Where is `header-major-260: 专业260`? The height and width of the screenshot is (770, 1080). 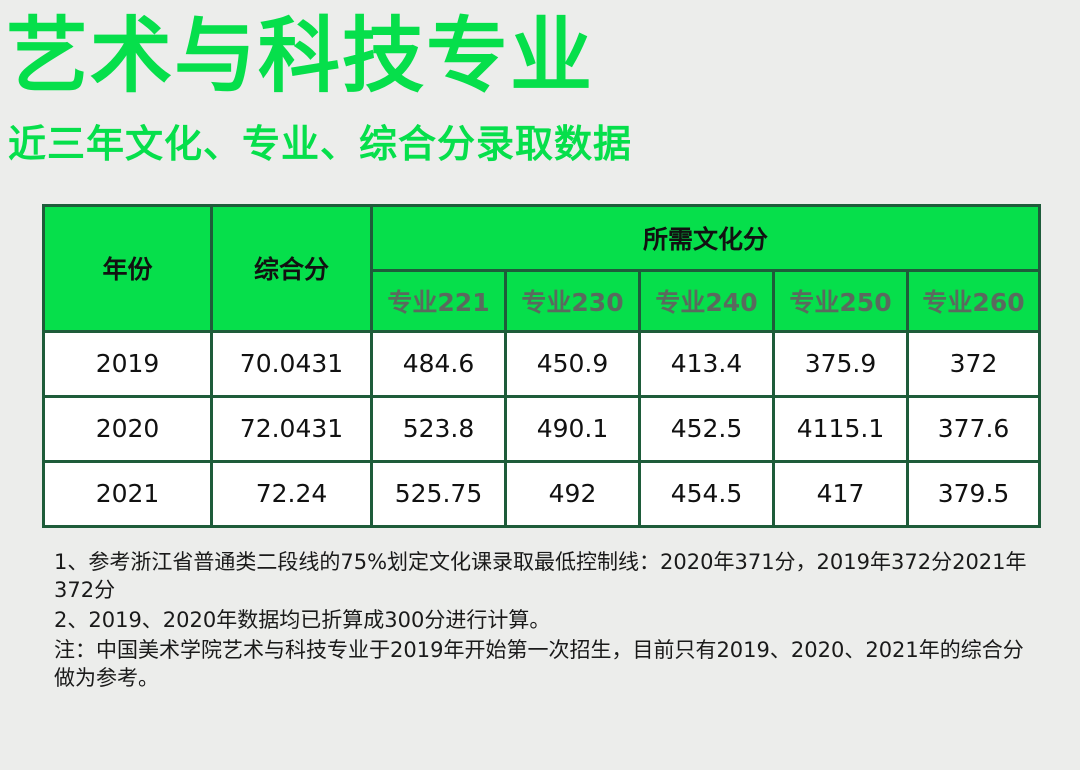 header-major-260: 专业260 is located at coordinates (973, 300).